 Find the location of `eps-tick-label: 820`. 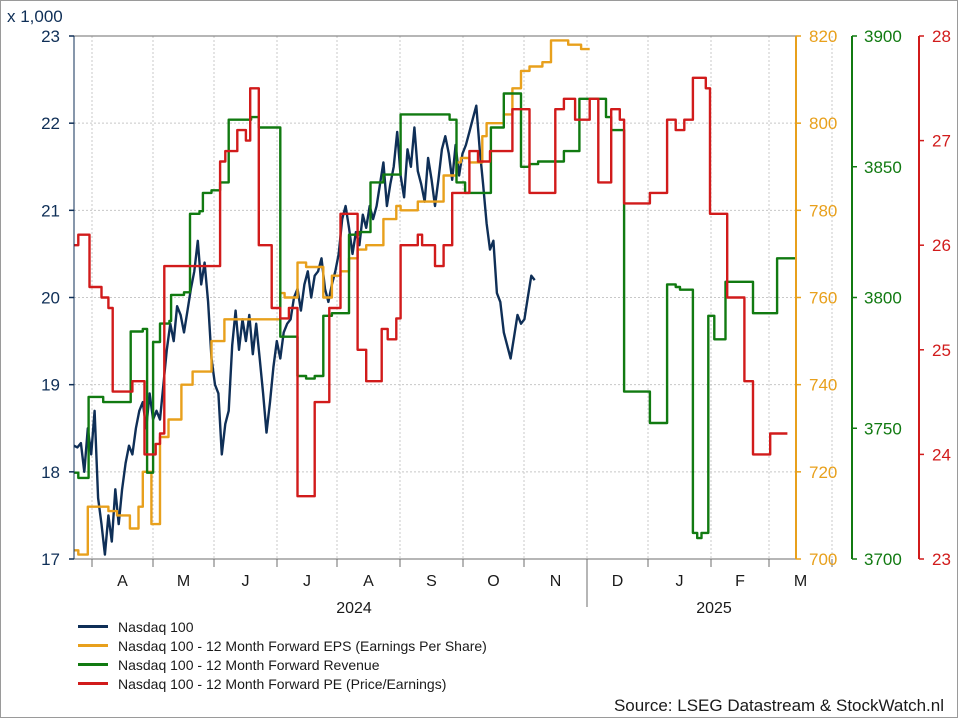

eps-tick-label: 820 is located at coordinates (823, 36).